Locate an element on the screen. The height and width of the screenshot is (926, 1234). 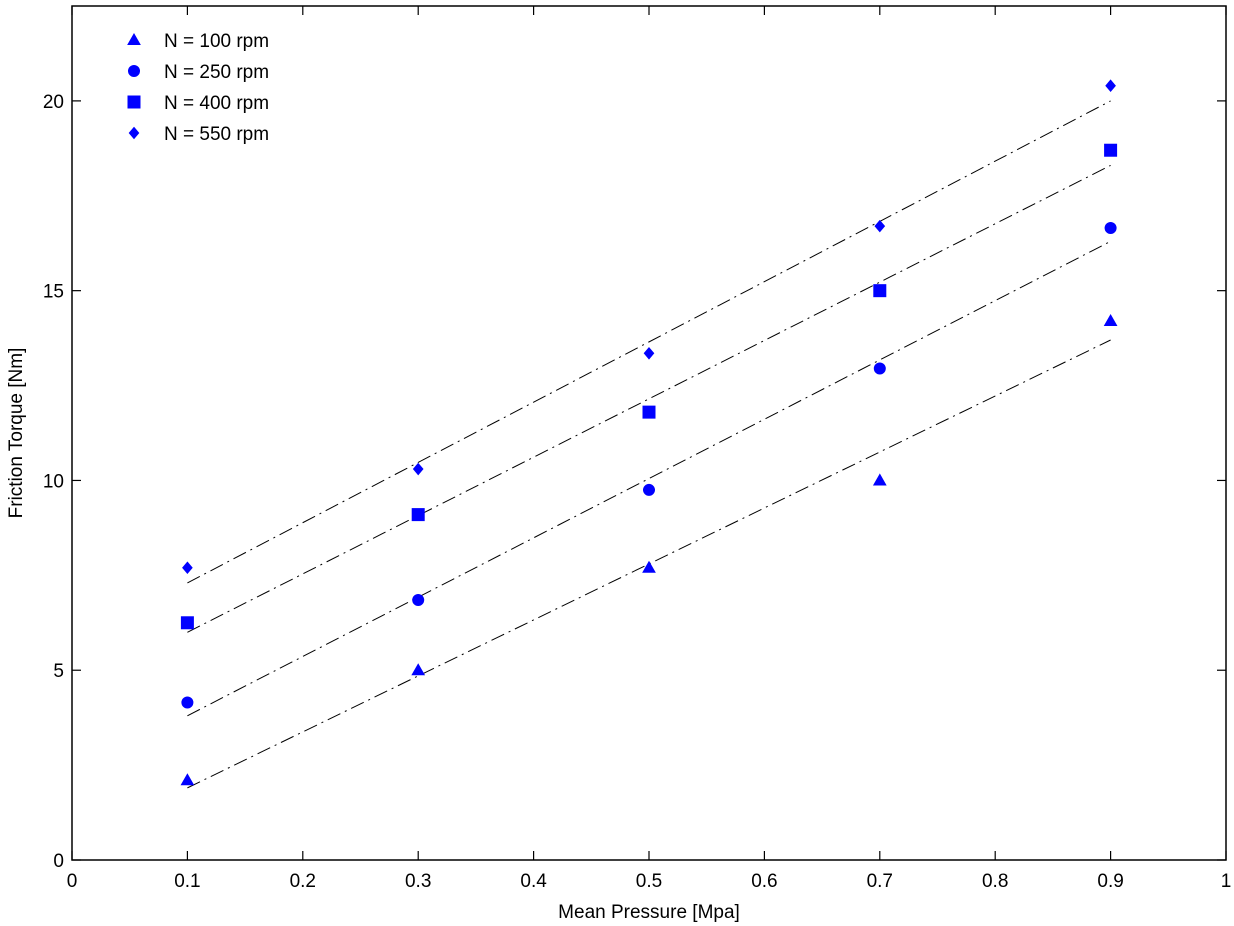
legend-label: N = 400 rpm is located at coordinates (216, 103).